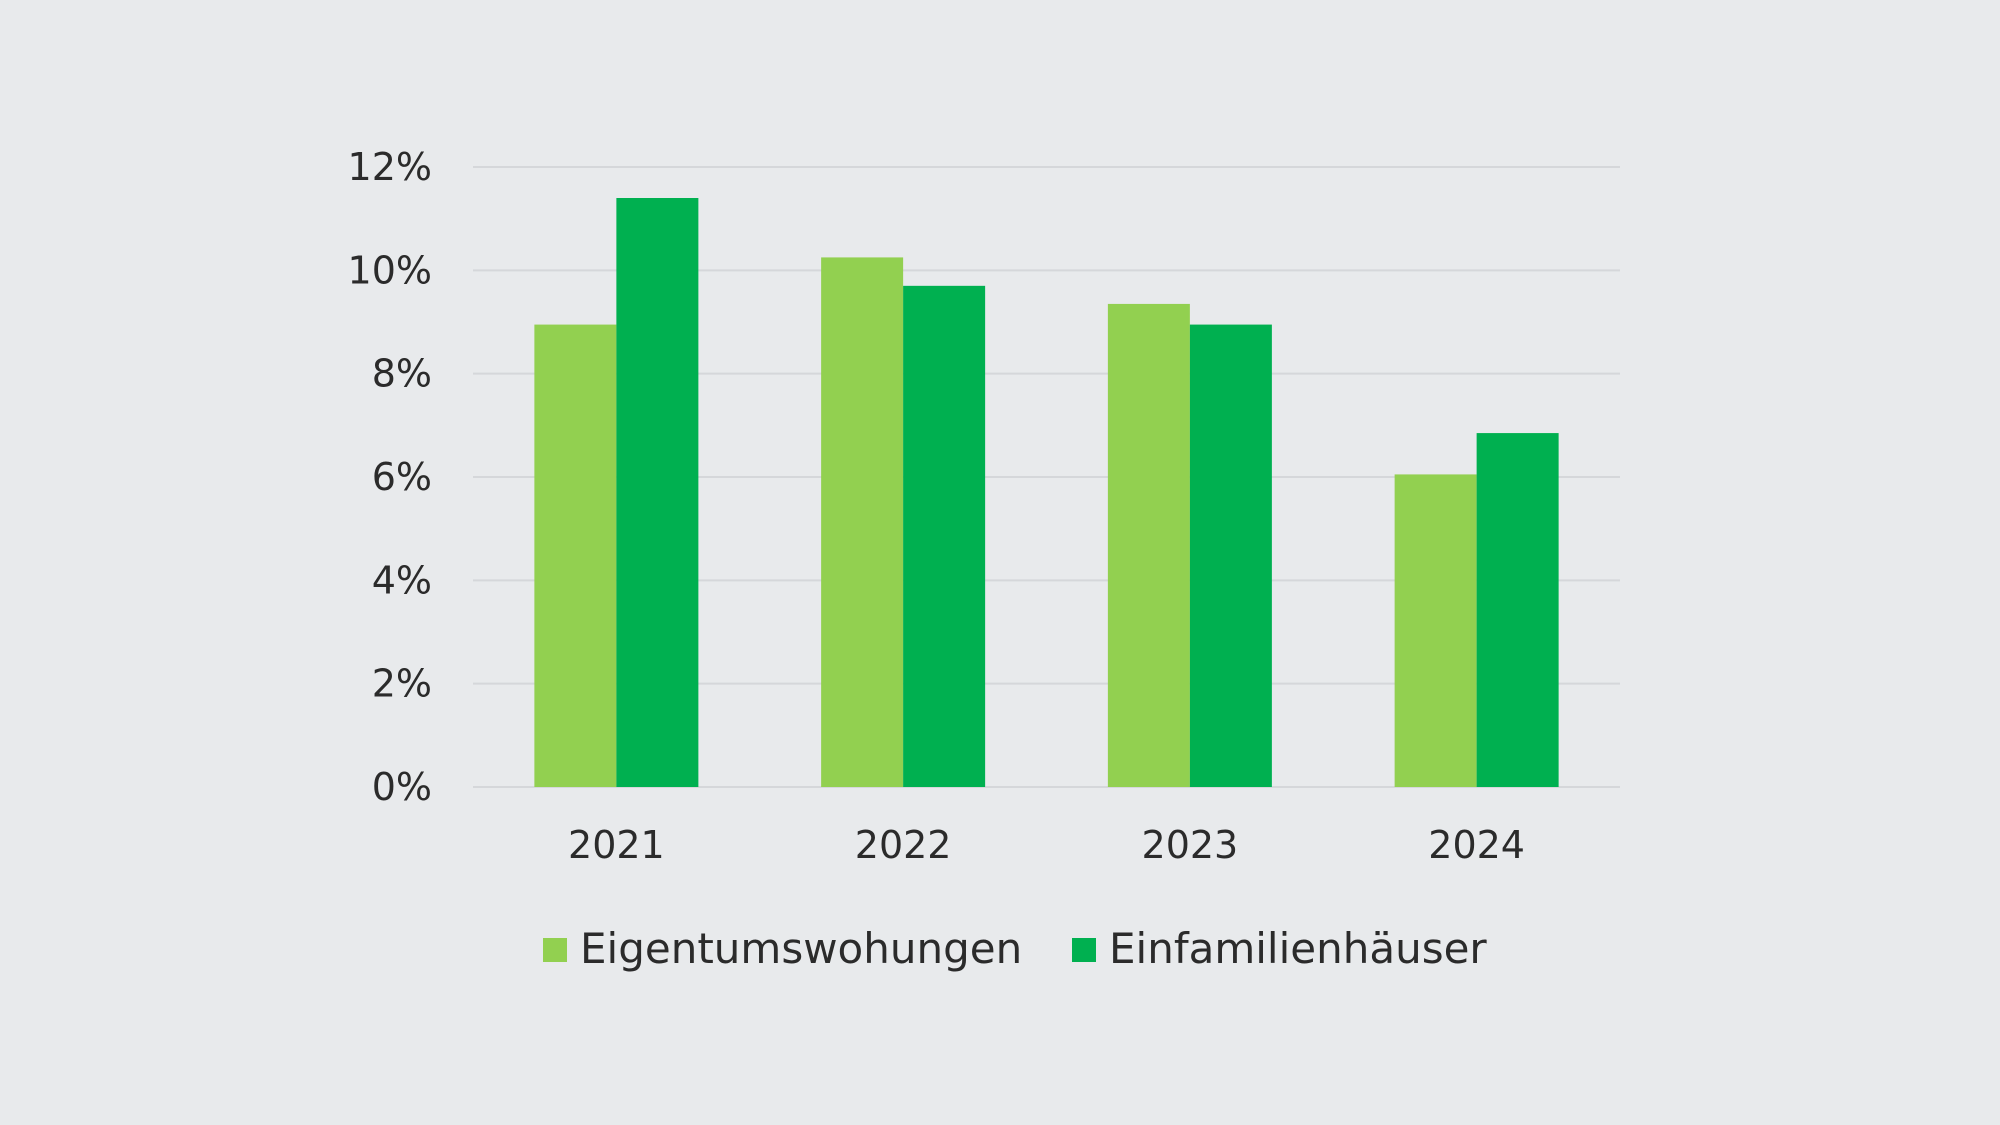 The width and height of the screenshot is (2000, 1125). Describe the element at coordinates (1517, 610) in the screenshot. I see `bar-einfamilienhäuser-2024` at that location.